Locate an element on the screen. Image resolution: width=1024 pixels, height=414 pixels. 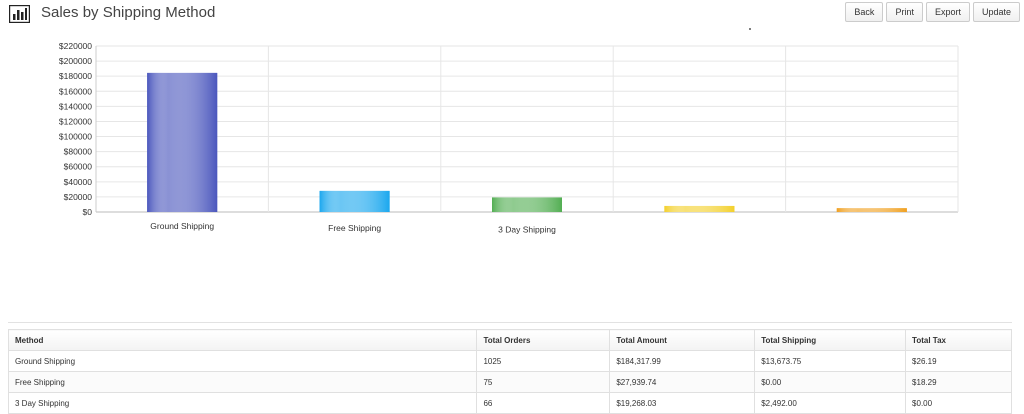
y-tick-label: $0 is located at coordinates (88, 212).